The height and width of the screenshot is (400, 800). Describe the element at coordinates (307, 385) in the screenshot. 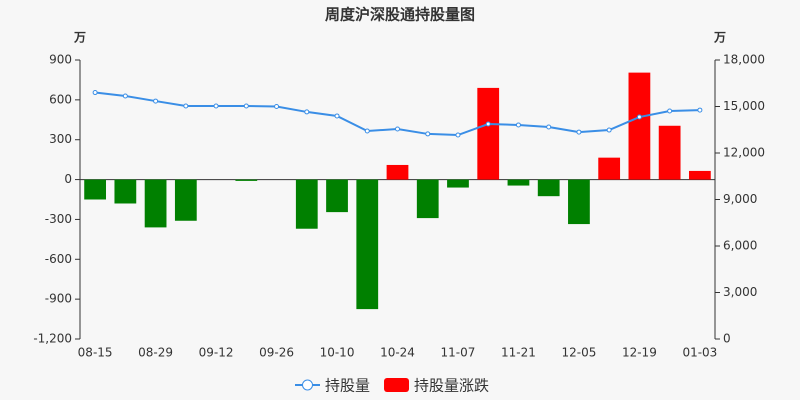

I see `legend-marker` at that location.